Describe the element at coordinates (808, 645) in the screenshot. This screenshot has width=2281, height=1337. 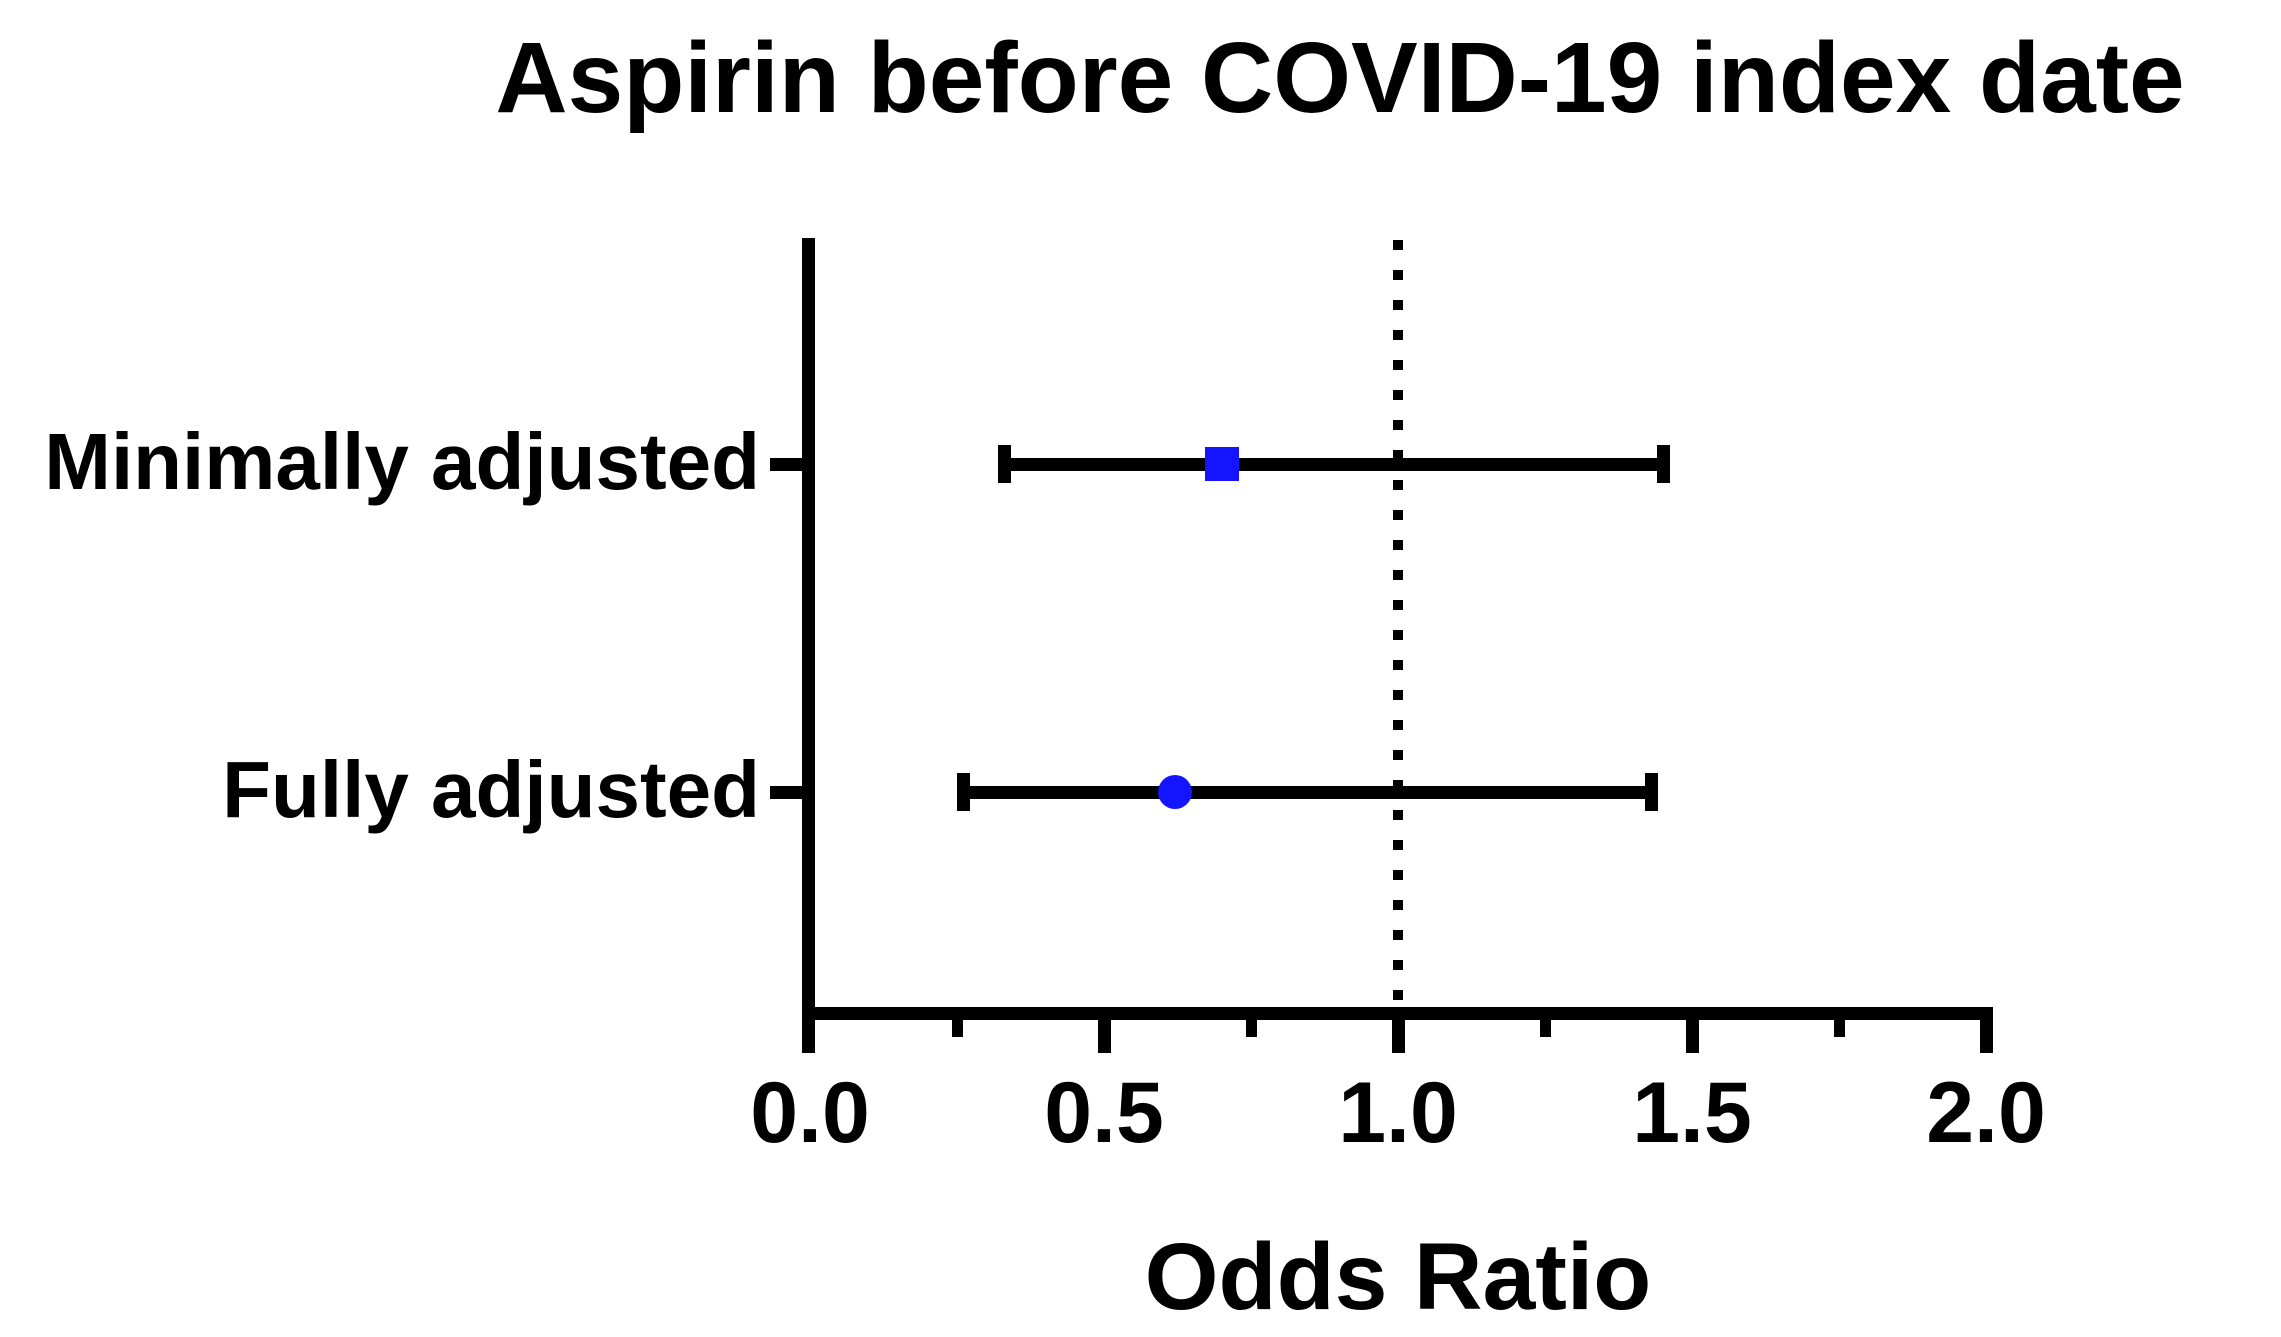
I see `y-axis-spine` at that location.